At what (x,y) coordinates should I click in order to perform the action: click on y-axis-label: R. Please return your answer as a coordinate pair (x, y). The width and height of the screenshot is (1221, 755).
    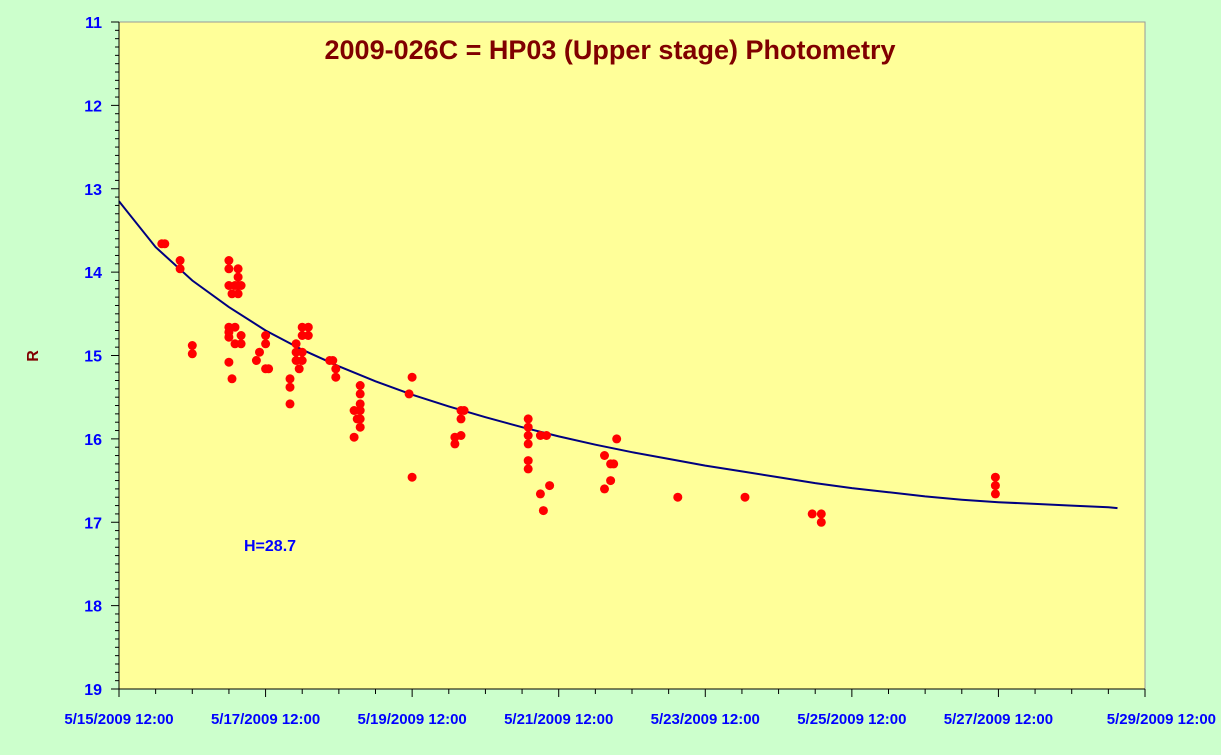
    Looking at the image, I should click on (33, 356).